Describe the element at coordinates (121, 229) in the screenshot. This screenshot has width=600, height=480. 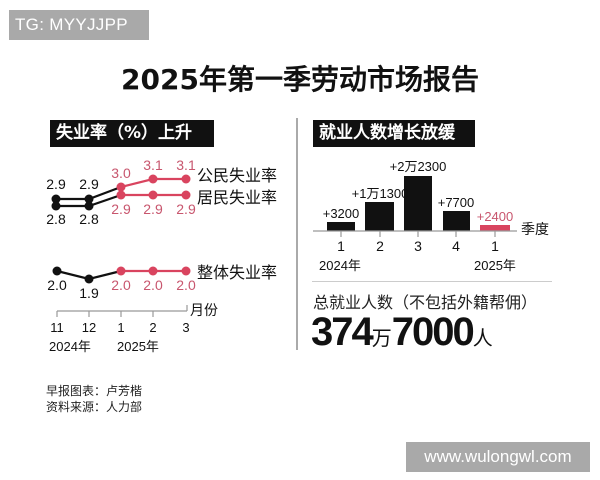
I see `data-points` at that location.